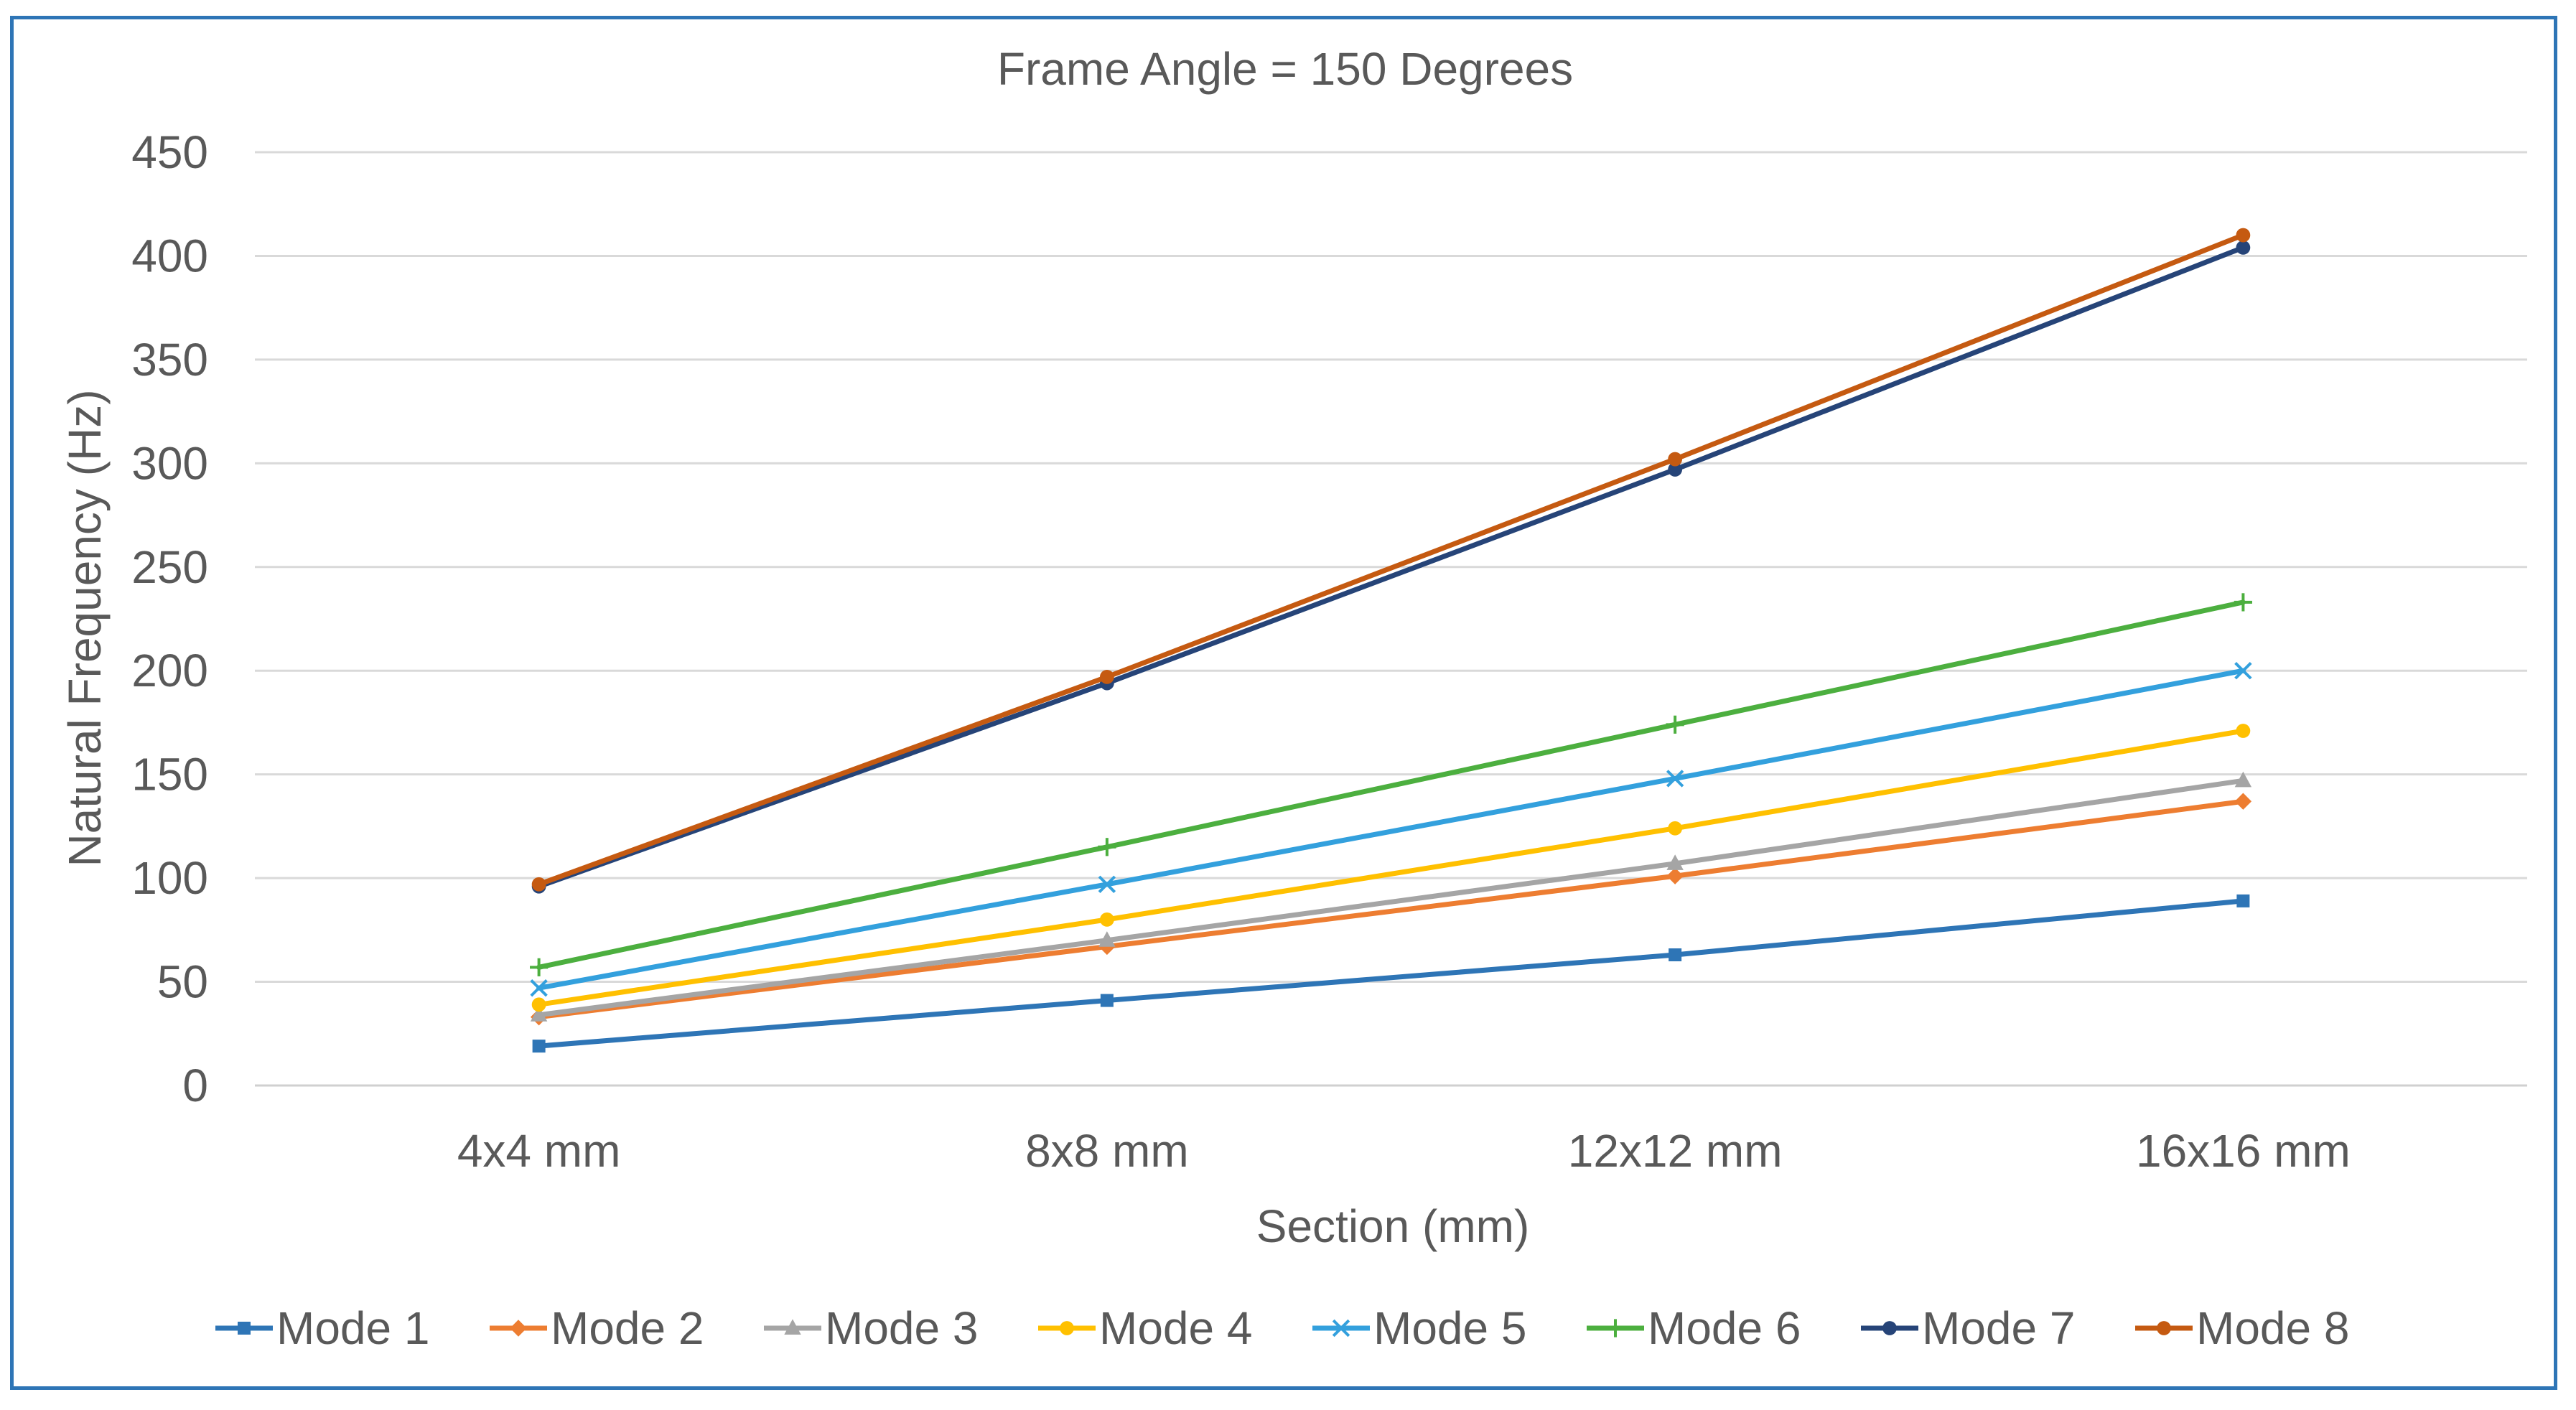  What do you see at coordinates (169, 878) in the screenshot?
I see `y-tick-label: 100` at bounding box center [169, 878].